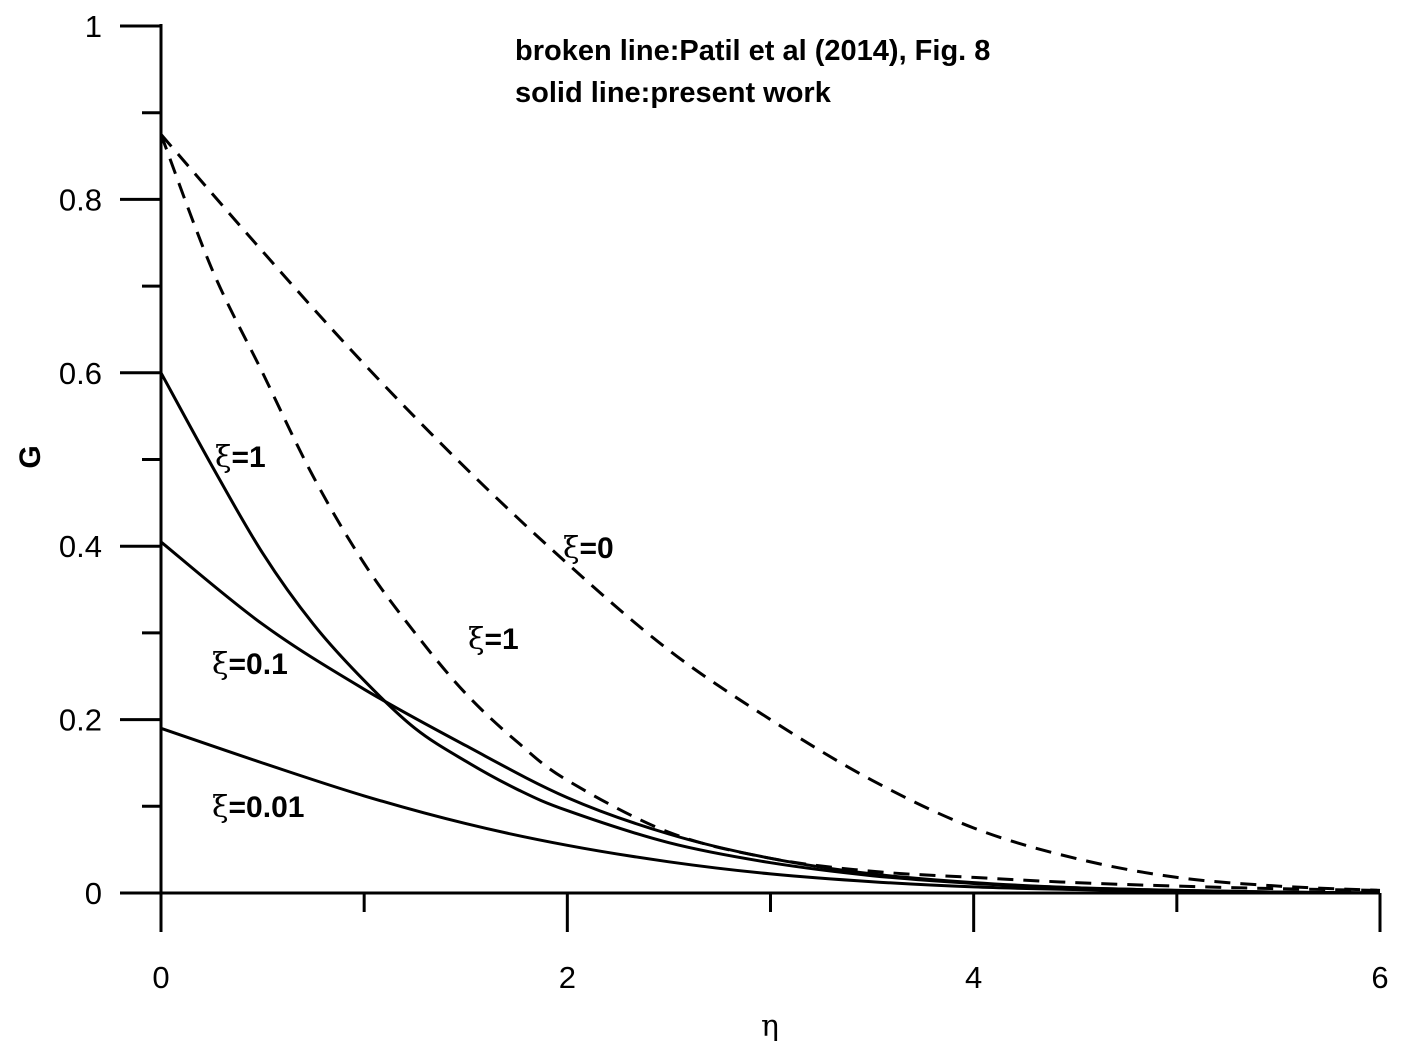  I want to click on curve-label: ξ=0.01, so click(258, 807).